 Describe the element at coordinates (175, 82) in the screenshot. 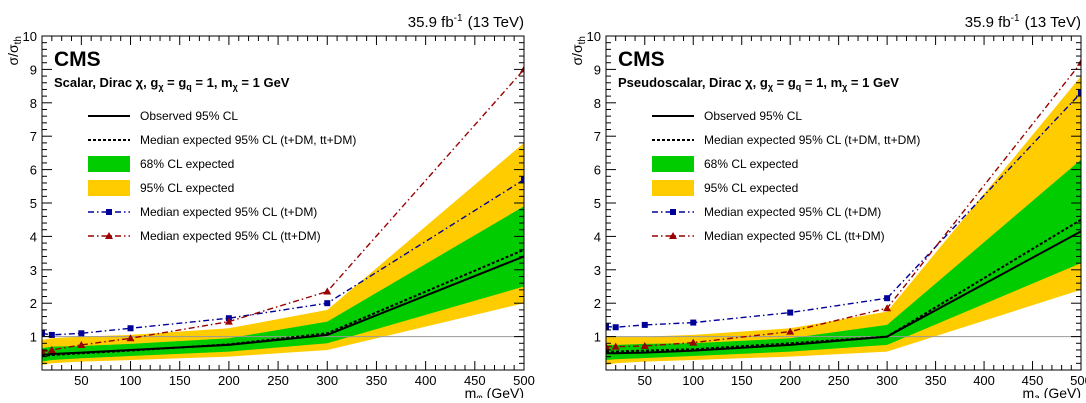

I see `model-label-text: = g` at that location.